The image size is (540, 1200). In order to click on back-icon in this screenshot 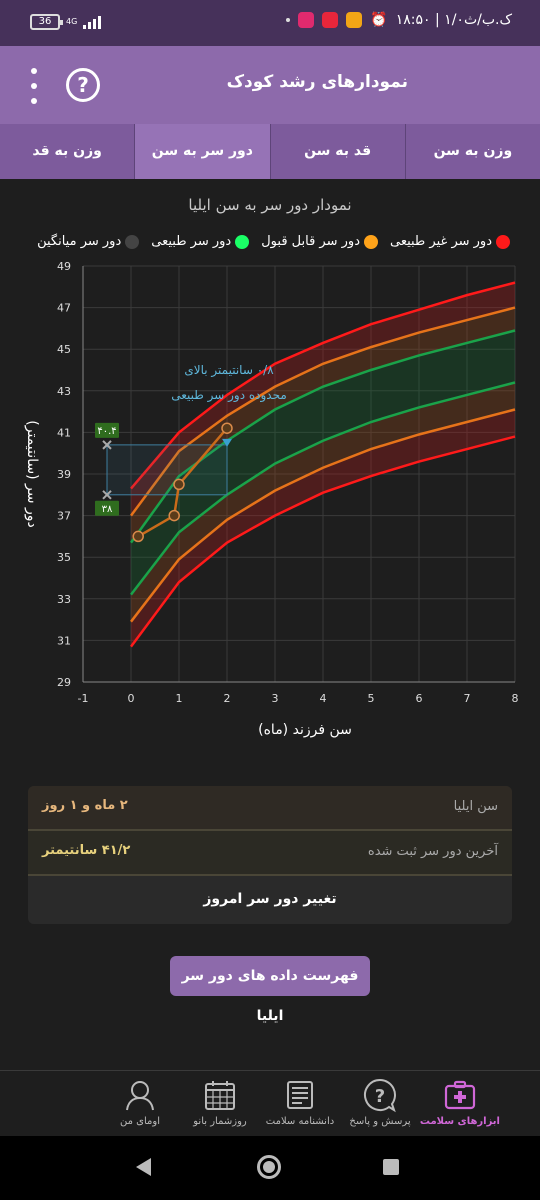, I will do `click(143, 1167)`.